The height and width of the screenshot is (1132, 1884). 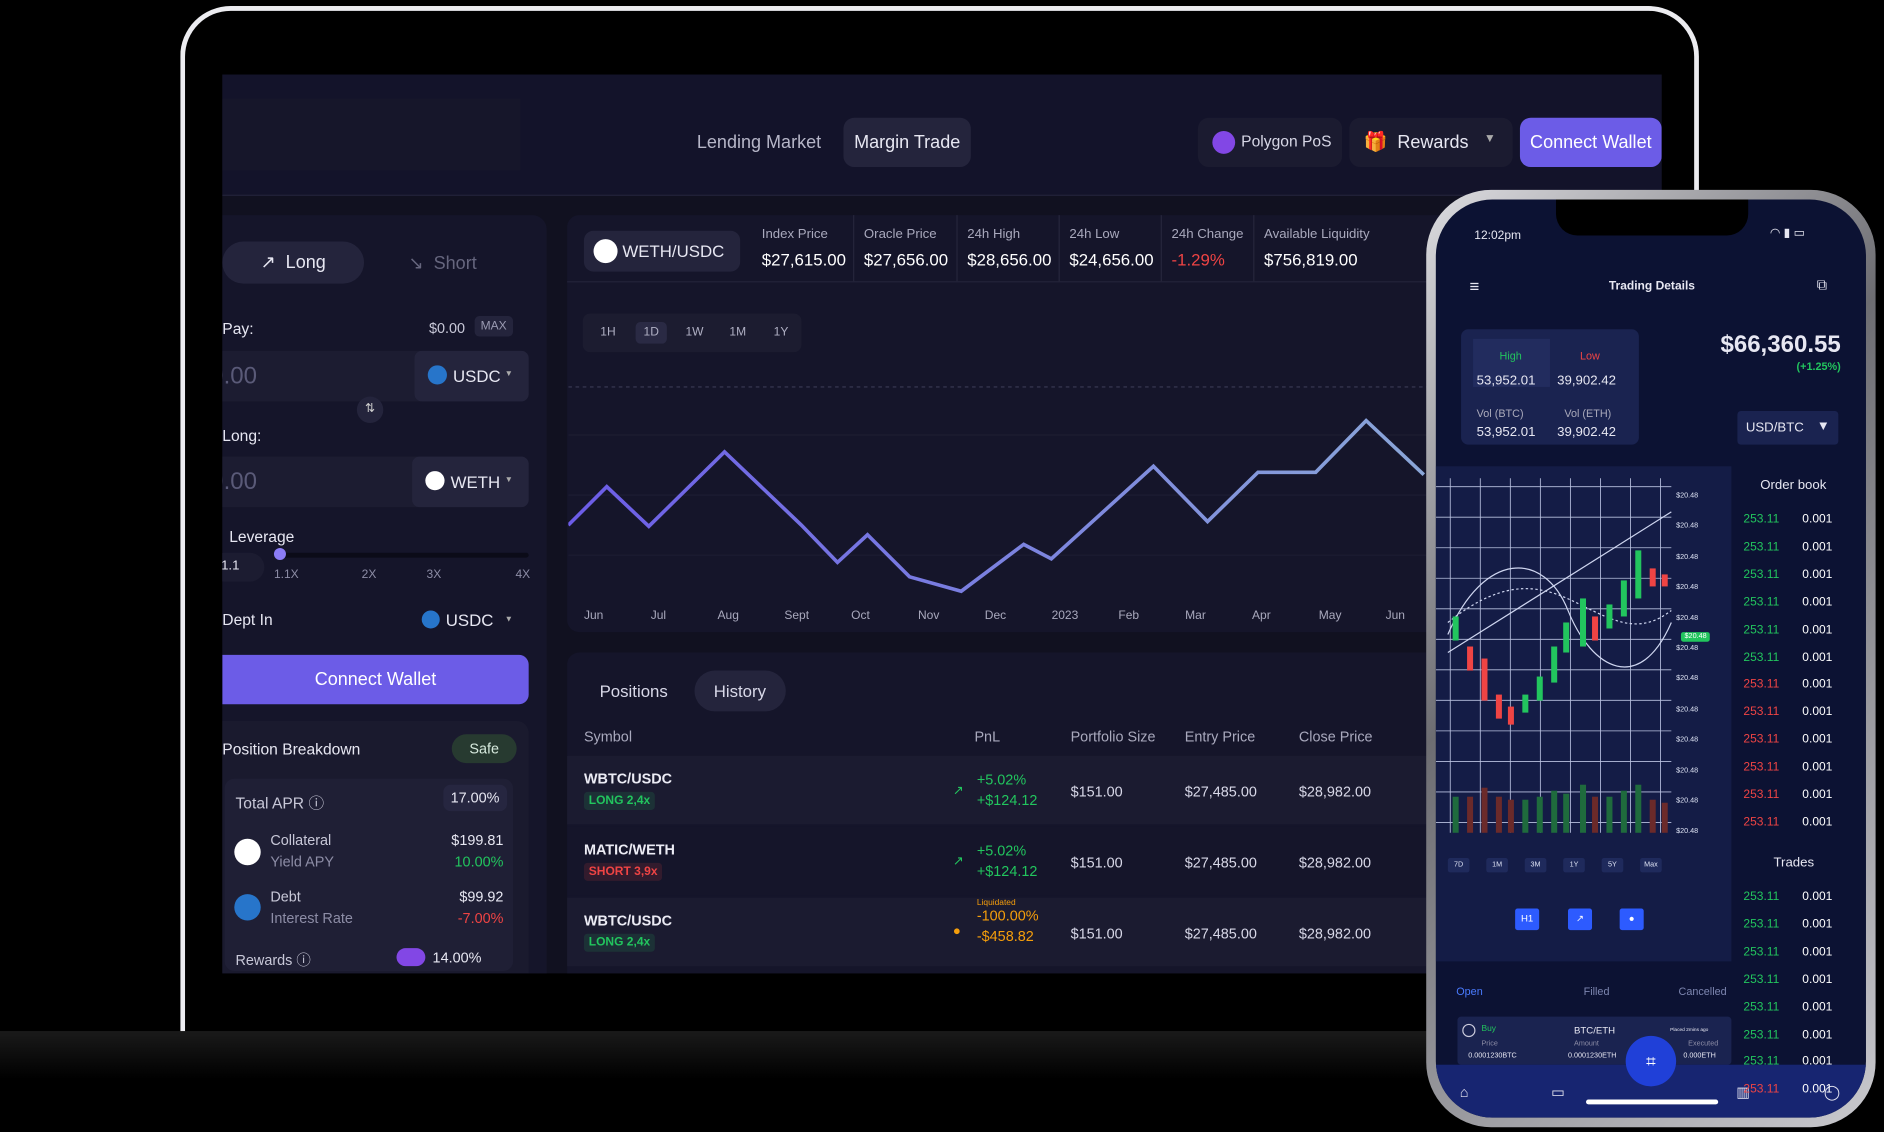 What do you see at coordinates (759, 142) in the screenshot?
I see `nav-link: Lending Market` at bounding box center [759, 142].